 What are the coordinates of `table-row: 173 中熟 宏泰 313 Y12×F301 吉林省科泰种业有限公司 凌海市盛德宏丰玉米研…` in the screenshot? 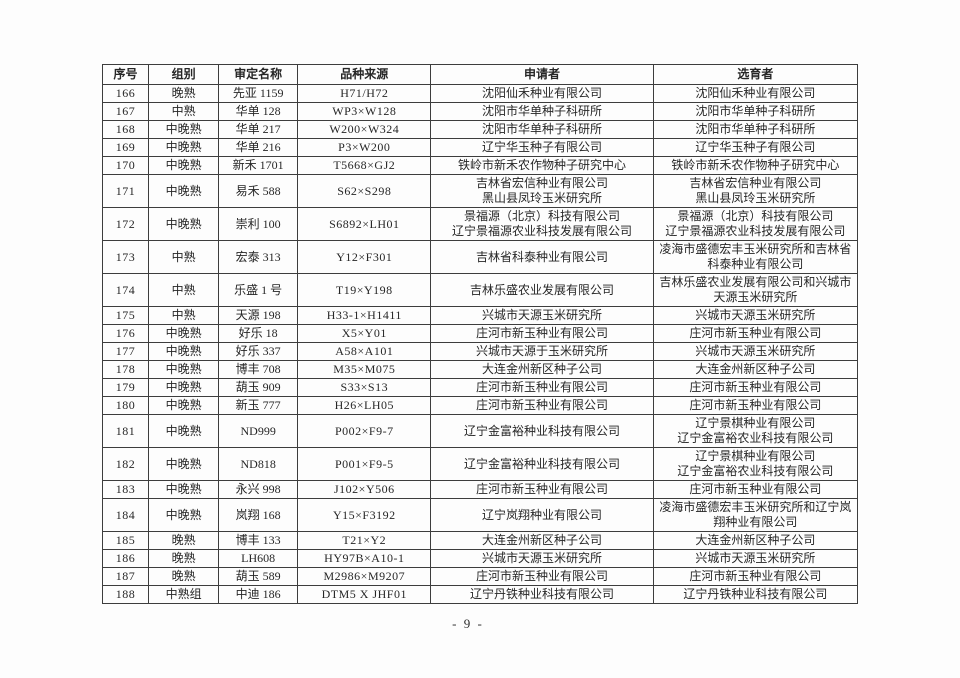 It's located at (480, 257).